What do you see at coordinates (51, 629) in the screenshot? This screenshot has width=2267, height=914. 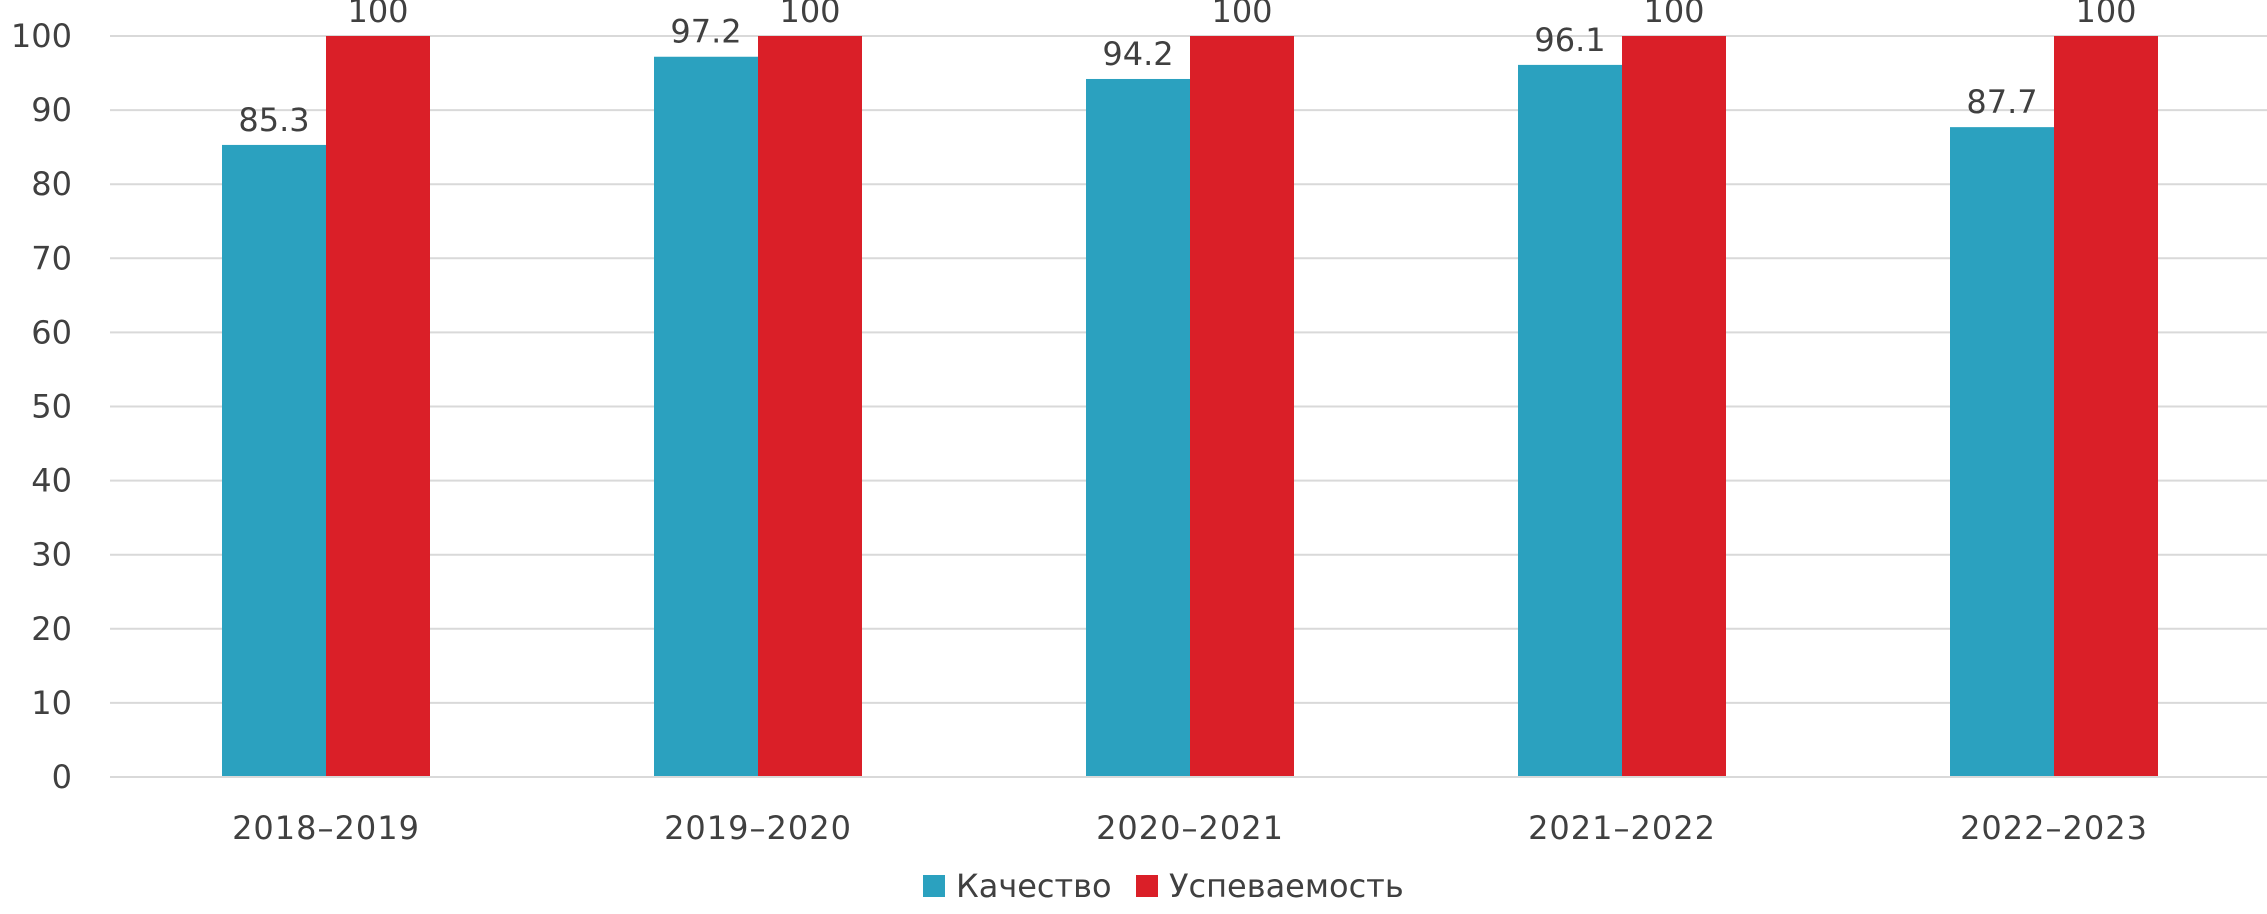 I see `y-tick-label: 20` at bounding box center [51, 629].